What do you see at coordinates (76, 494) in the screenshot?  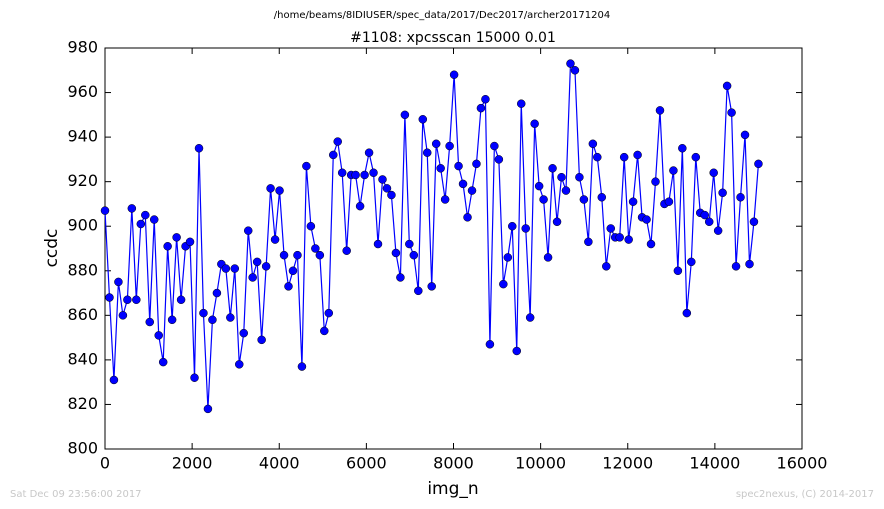 I see `timestamp: Sat Dec 09 23:56:00 2017` at bounding box center [76, 494].